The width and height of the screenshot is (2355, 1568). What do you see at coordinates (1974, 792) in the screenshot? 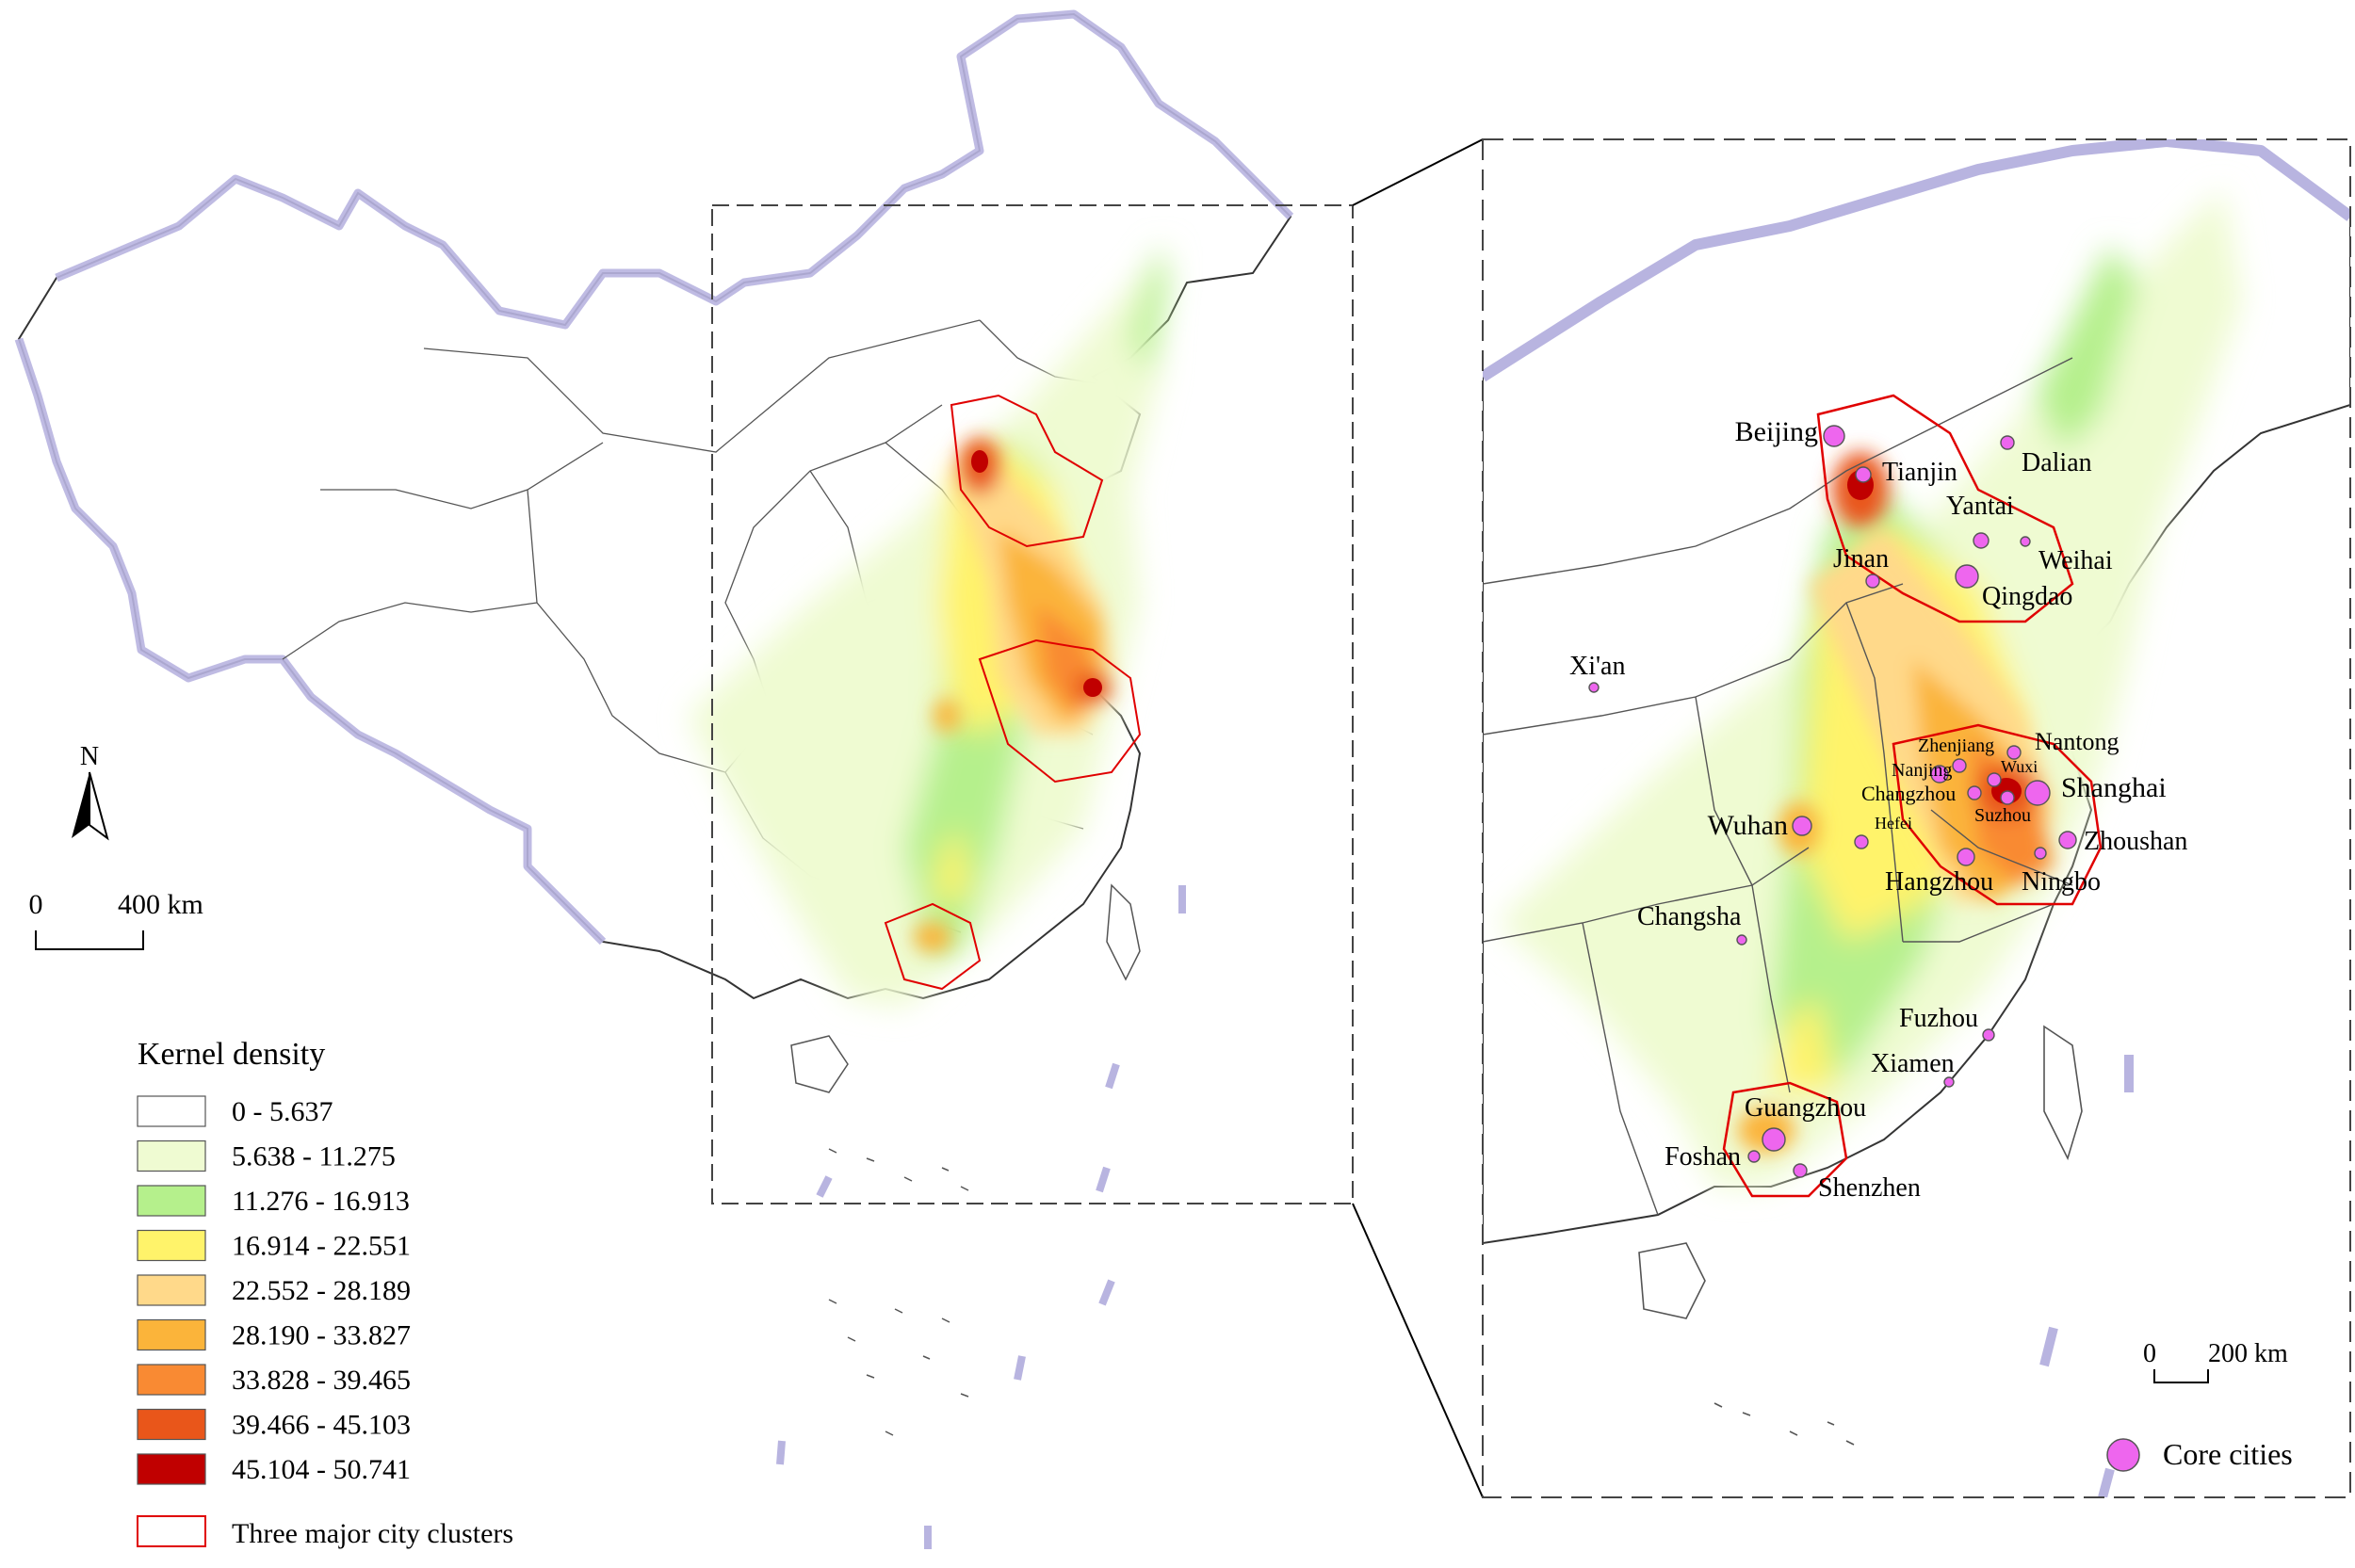
I see `city-marker-changzhou` at bounding box center [1974, 792].